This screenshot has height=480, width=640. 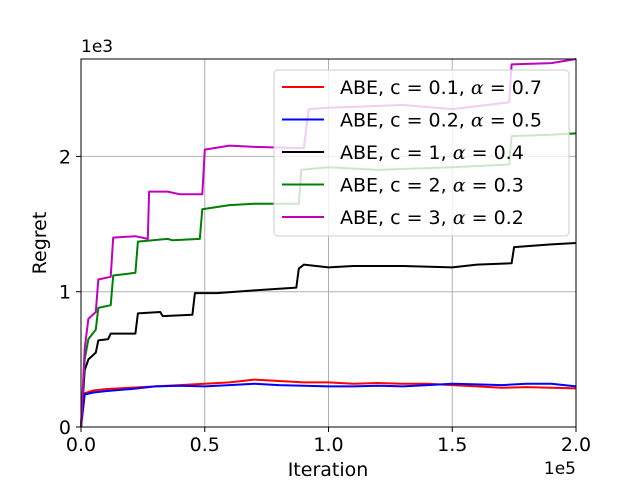 What do you see at coordinates (65, 428) in the screenshot?
I see `y-tick-label: 0` at bounding box center [65, 428].